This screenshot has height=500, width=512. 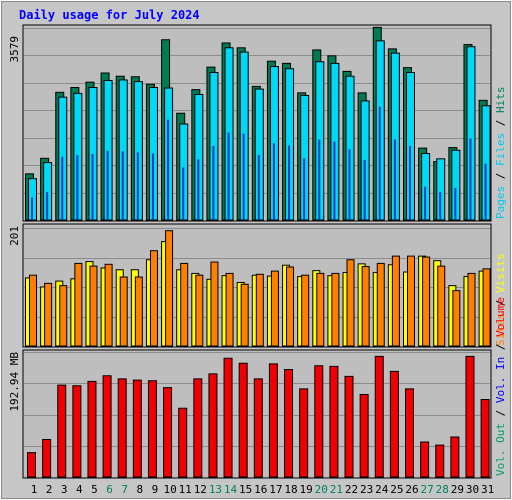 What do you see at coordinates (290, 489) in the screenshot?
I see `x-tick-label: 18` at bounding box center [290, 489].